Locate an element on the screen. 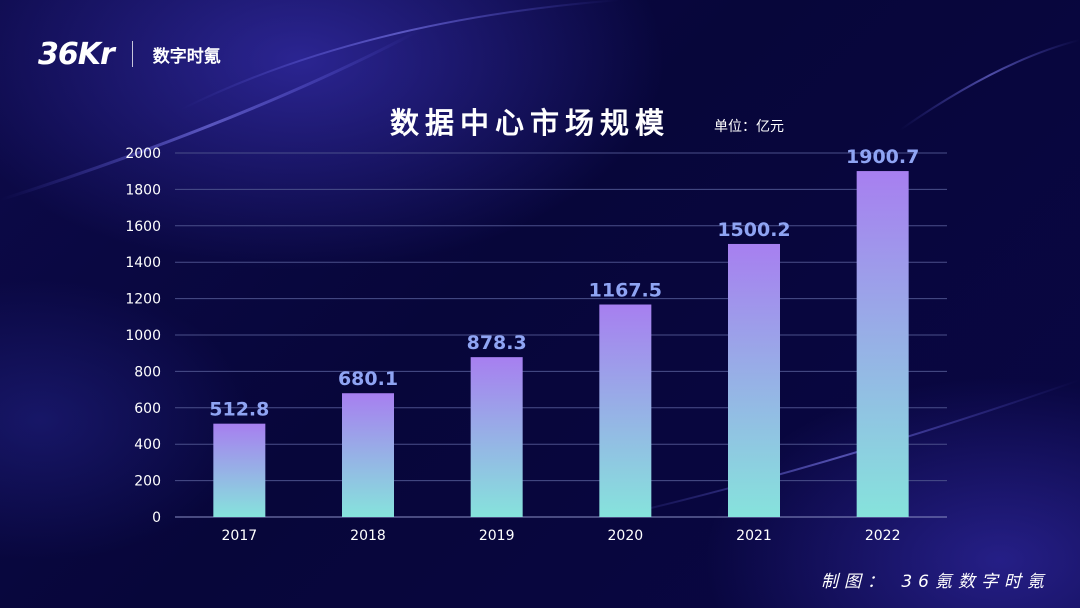 The height and width of the screenshot is (608, 1080). unit-label: 单位：亿元 is located at coordinates (749, 127).